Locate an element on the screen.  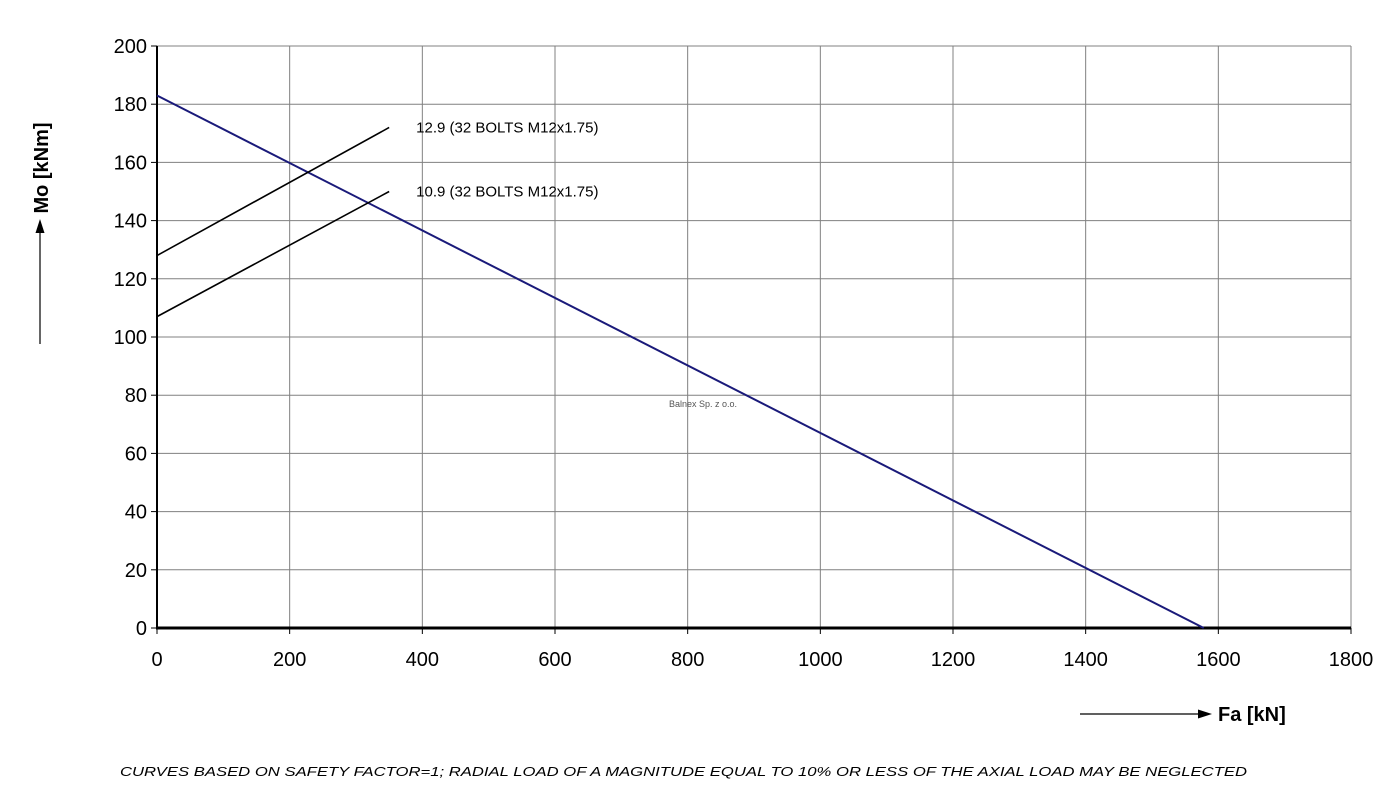
x-tick-label: 800 is located at coordinates (687, 660).